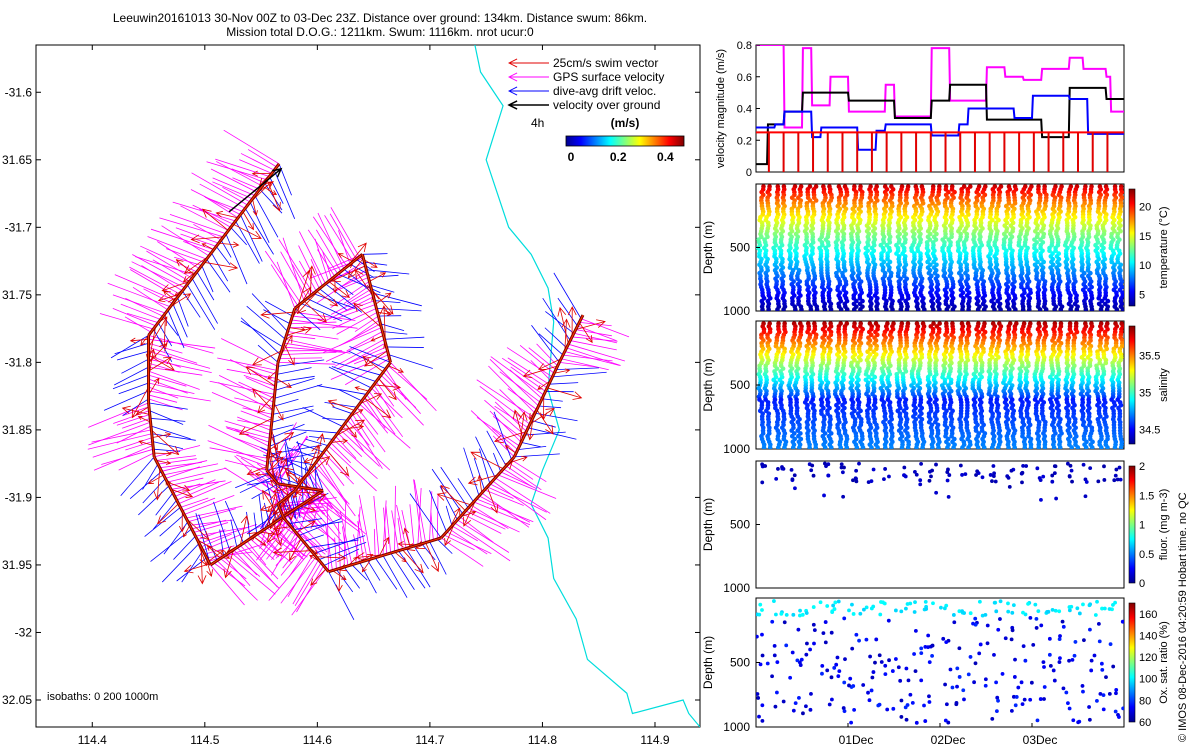 This screenshot has height=750, width=1200. What do you see at coordinates (102, 697) in the screenshot?
I see `isobaths-label: isobaths: 0 200 1000m` at bounding box center [102, 697].